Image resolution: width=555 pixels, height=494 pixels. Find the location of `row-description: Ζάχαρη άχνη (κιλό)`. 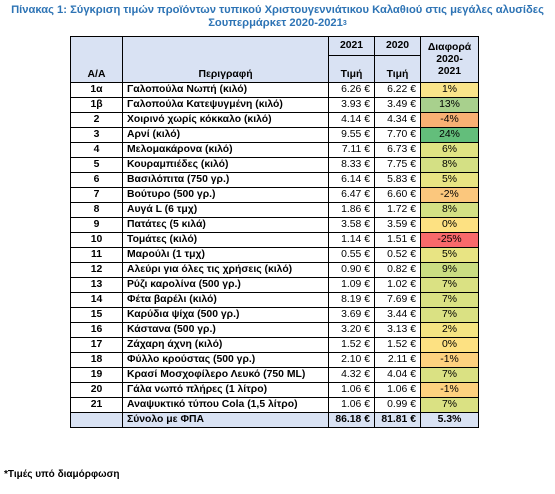

row-description: Ζάχαρη άχνη (κιλό) is located at coordinates (225, 345).